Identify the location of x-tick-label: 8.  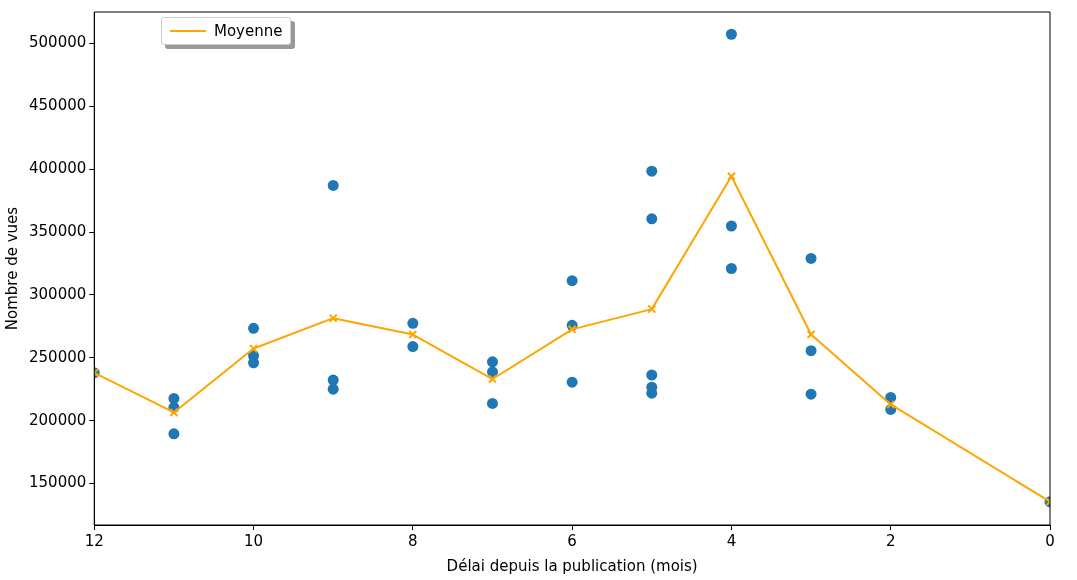
(413, 540).